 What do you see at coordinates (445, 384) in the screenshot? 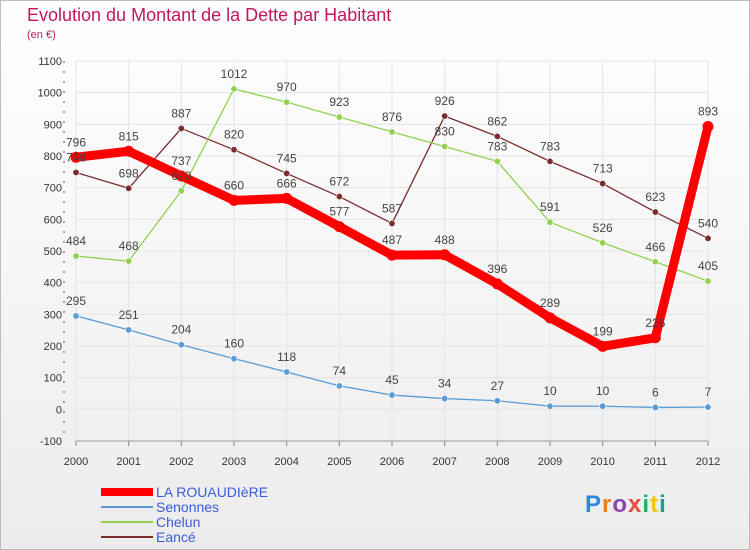
I see `data-label: 34` at bounding box center [445, 384].